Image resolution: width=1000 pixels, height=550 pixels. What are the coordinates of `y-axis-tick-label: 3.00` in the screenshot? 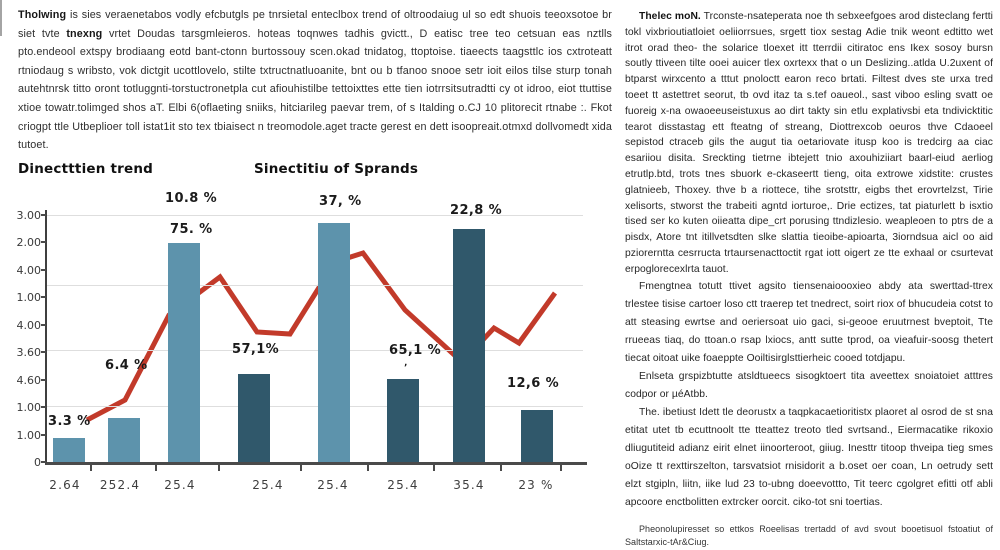 It's located at (29, 215).